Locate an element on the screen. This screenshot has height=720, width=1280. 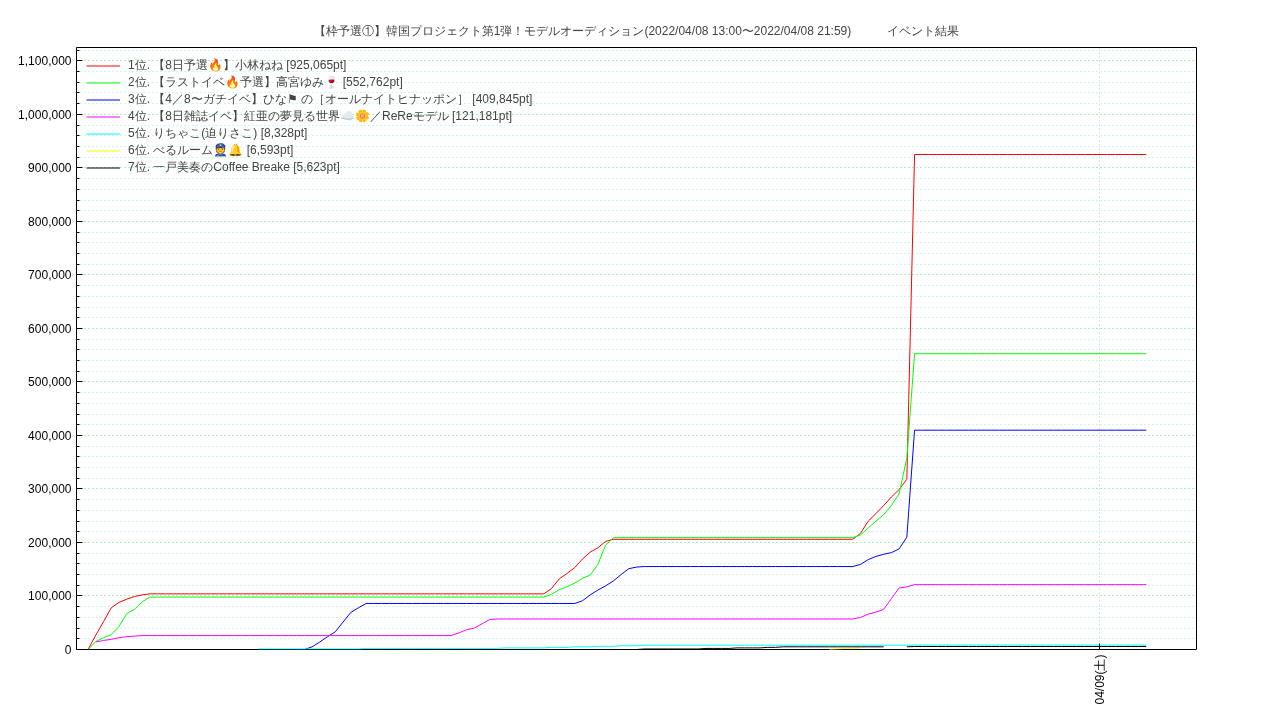
legend-label: 6位. べるルーム👮🔔 [6,593pt] is located at coordinates (211, 150).